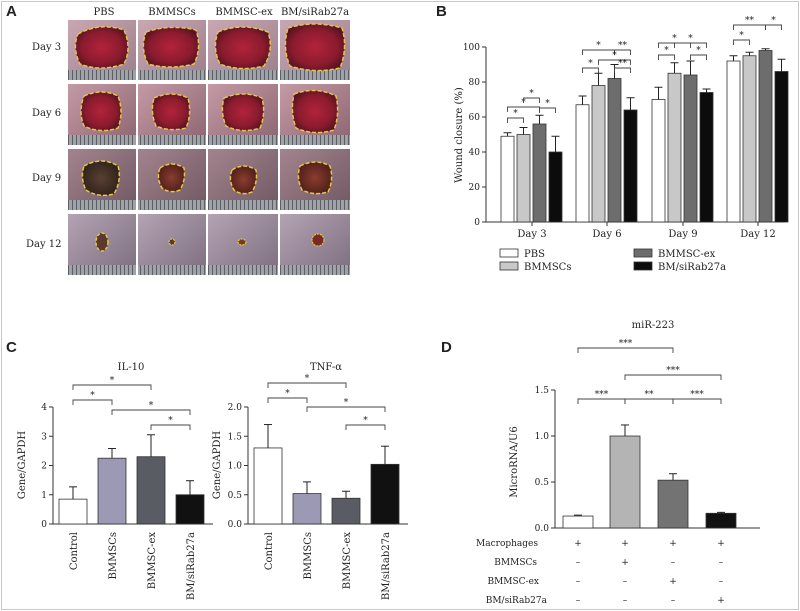 The height and width of the screenshot is (611, 800). I want to click on tnfa-title: TNF-α, so click(326, 367).